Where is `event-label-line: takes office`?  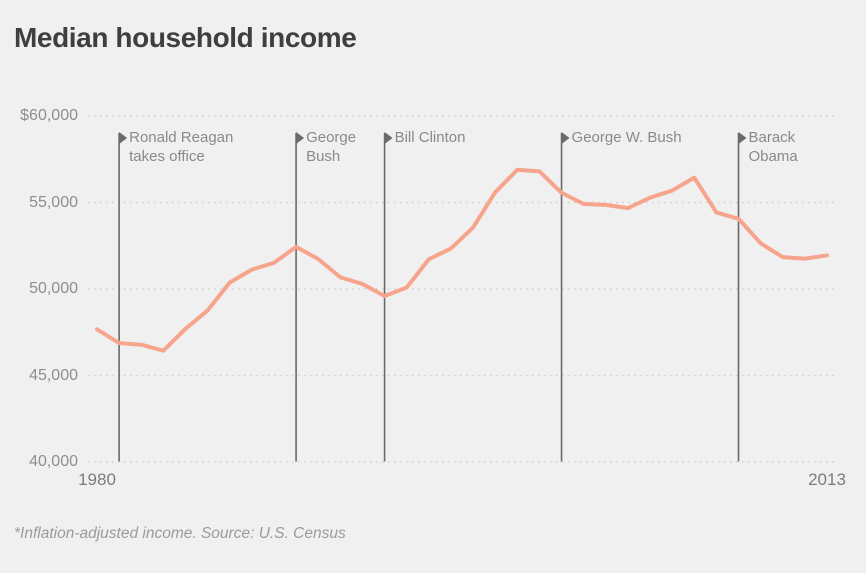
event-label-line: takes office is located at coordinates (167, 156).